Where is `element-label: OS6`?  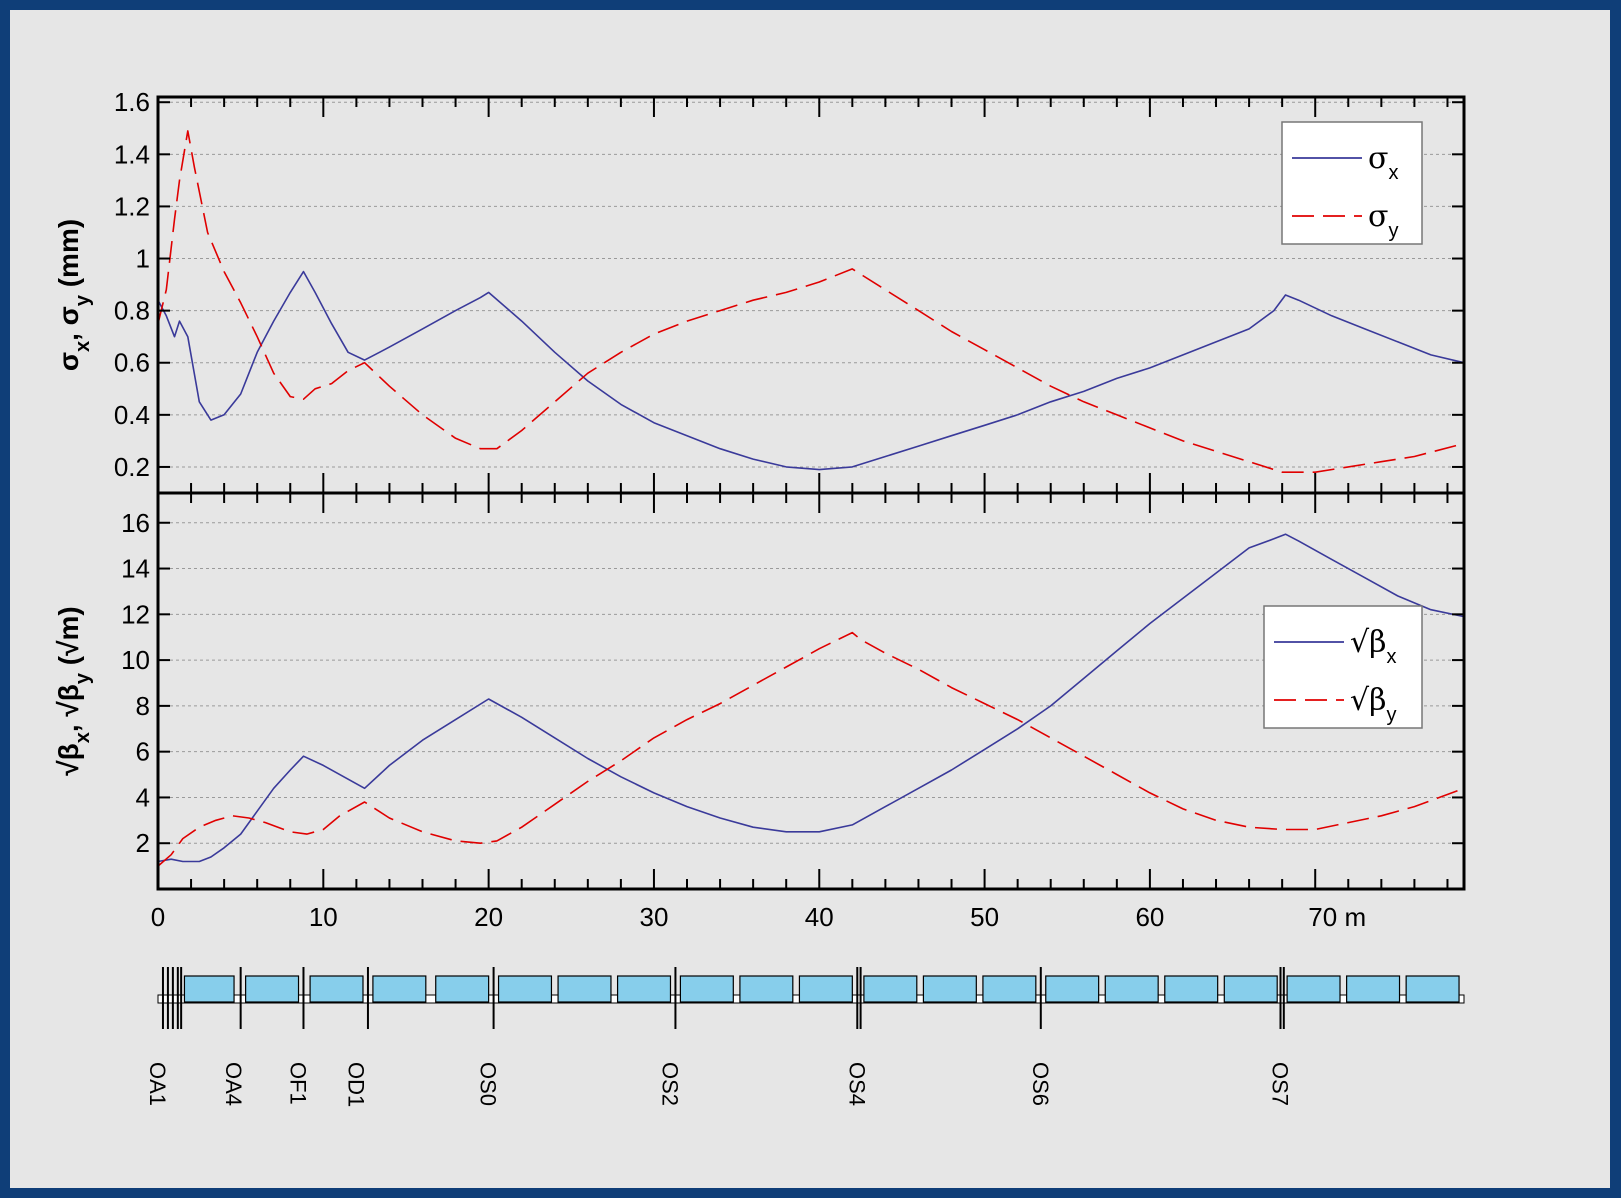 element-label: OS6 is located at coordinates (1040, 1084).